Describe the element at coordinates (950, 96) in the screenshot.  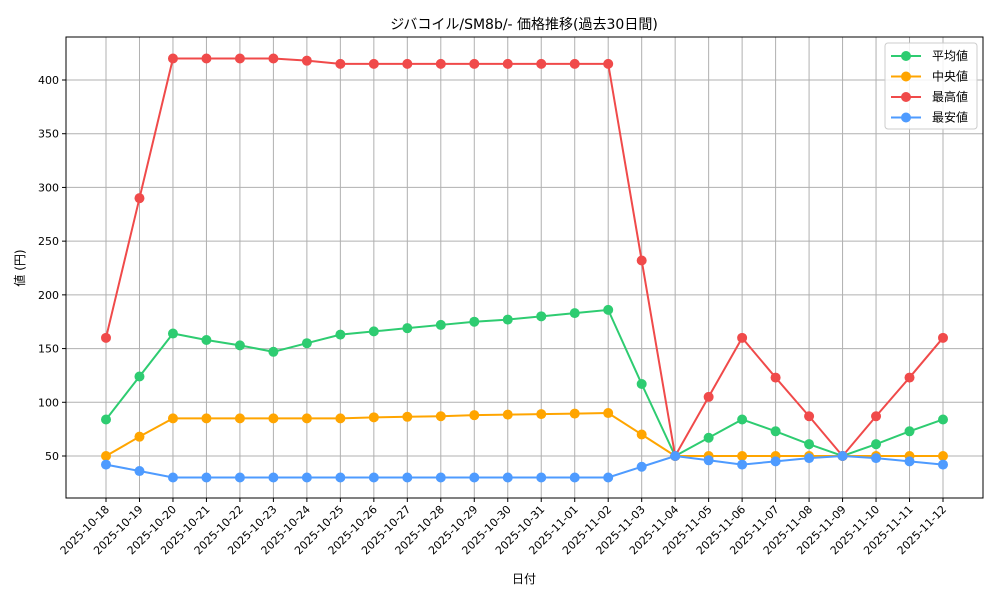
I see `legend-label: 最高値` at that location.